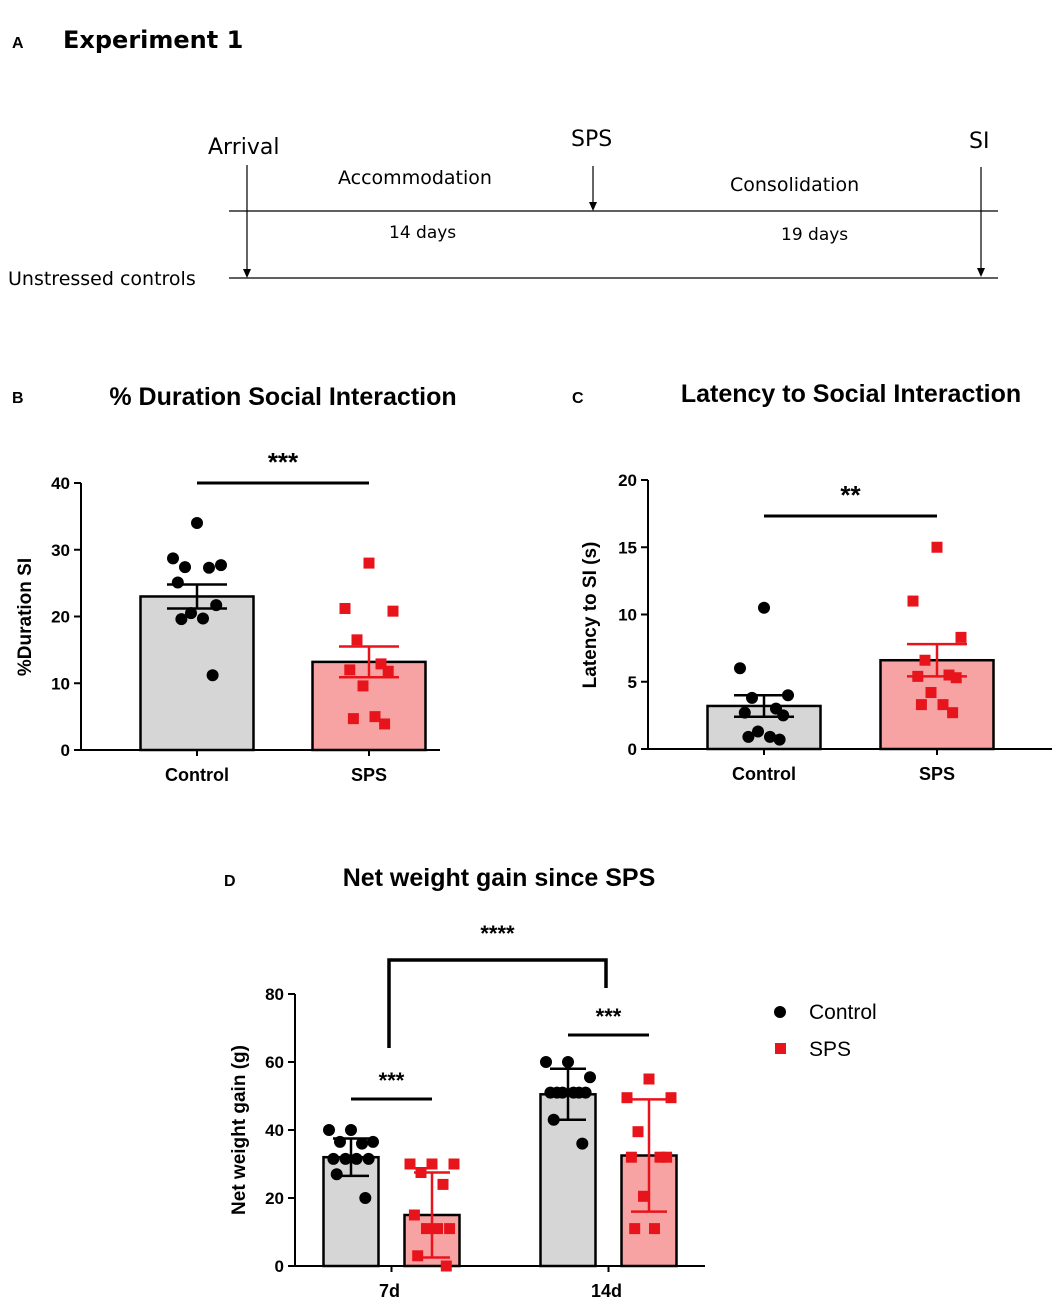  What do you see at coordinates (102, 279) in the screenshot?
I see `unstressed-controls-label: Unstressed controls` at bounding box center [102, 279].